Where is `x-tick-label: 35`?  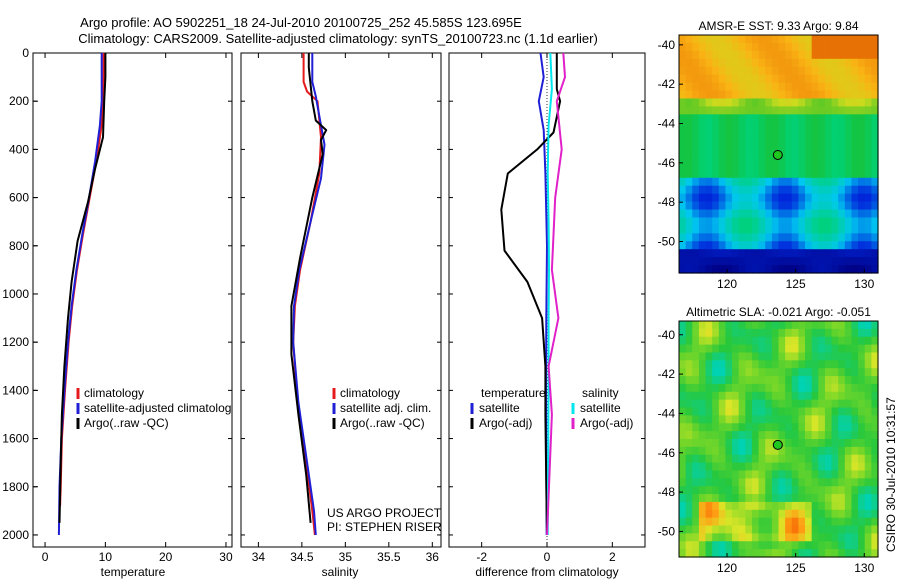 x-tick-label: 35 is located at coordinates (346, 557).